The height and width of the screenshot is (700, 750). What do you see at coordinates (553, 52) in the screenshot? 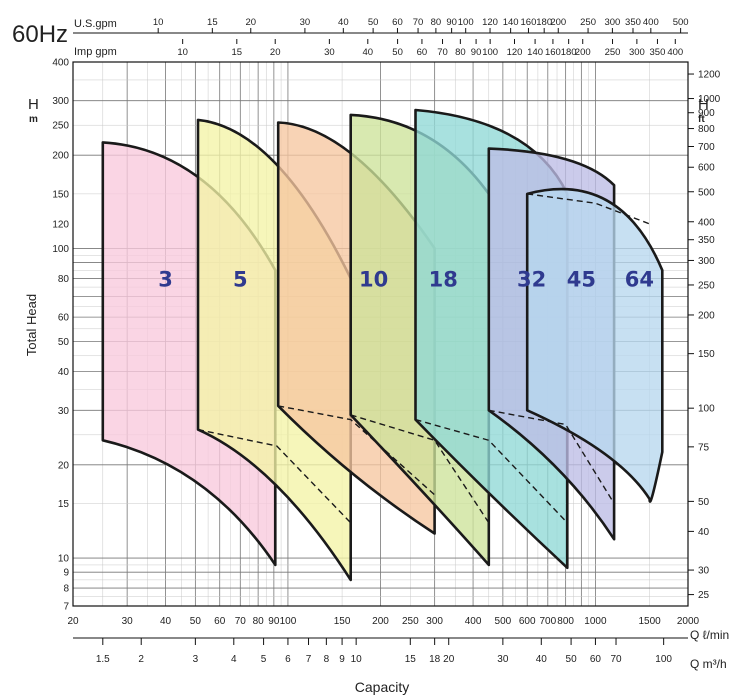
I see `imp-tick-label: 160` at bounding box center [553, 52].